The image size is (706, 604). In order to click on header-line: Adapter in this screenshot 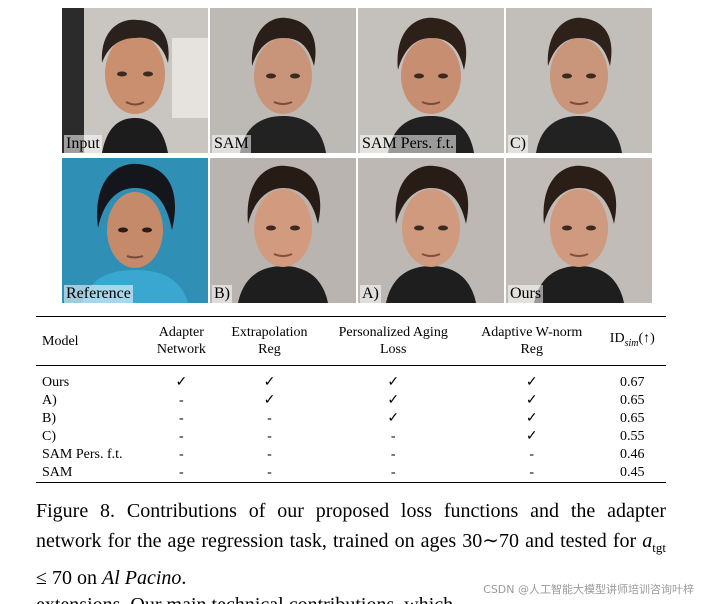, I will do `click(181, 332)`.